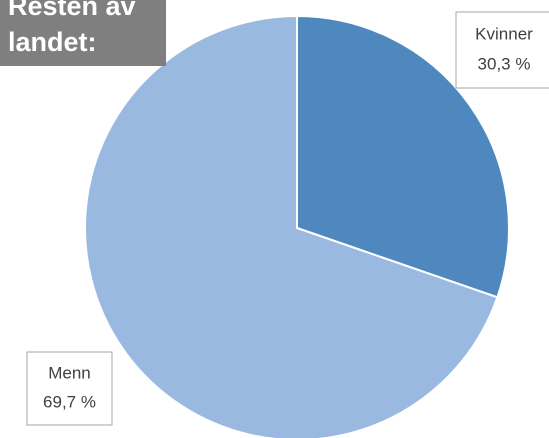 This screenshot has width=549, height=438. Describe the element at coordinates (69, 402) in the screenshot. I see `slice-value-label: 69,7 %` at that location.